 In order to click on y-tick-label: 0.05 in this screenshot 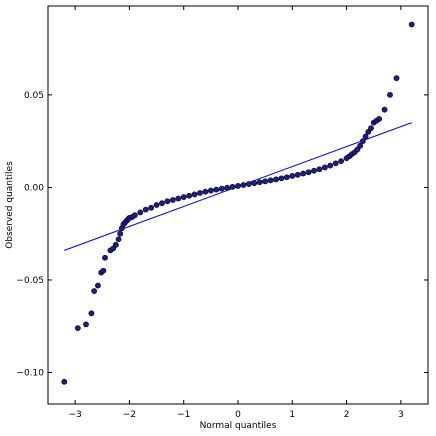, I will do `click(34, 96)`.